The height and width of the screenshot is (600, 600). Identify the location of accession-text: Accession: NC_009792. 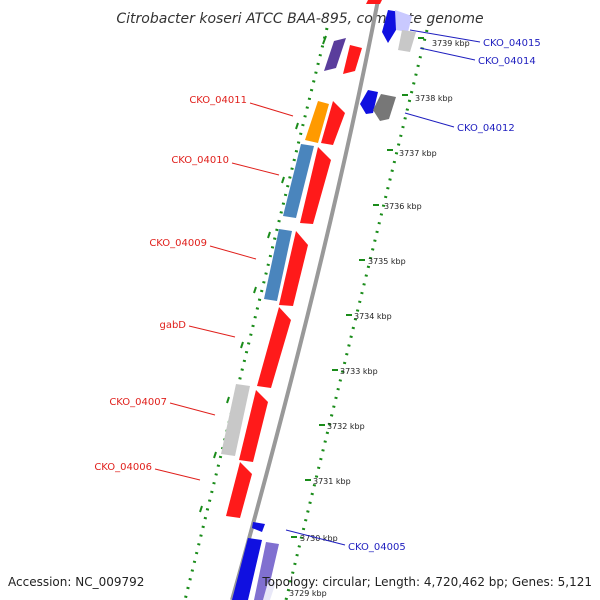
(76, 582).